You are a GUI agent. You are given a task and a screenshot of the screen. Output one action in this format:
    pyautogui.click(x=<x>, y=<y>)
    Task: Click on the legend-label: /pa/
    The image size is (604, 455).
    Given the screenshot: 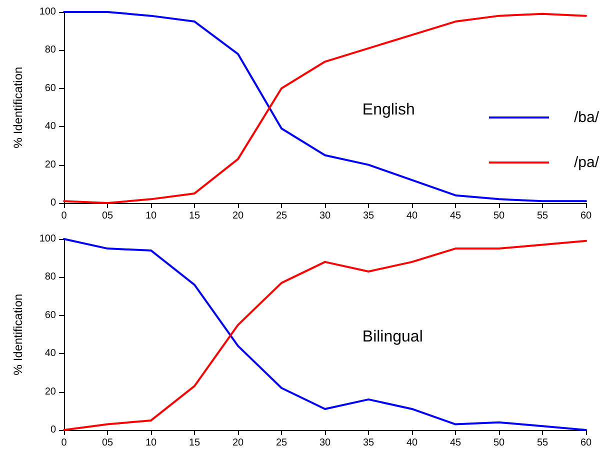 What is the action you would take?
    pyautogui.click(x=587, y=162)
    